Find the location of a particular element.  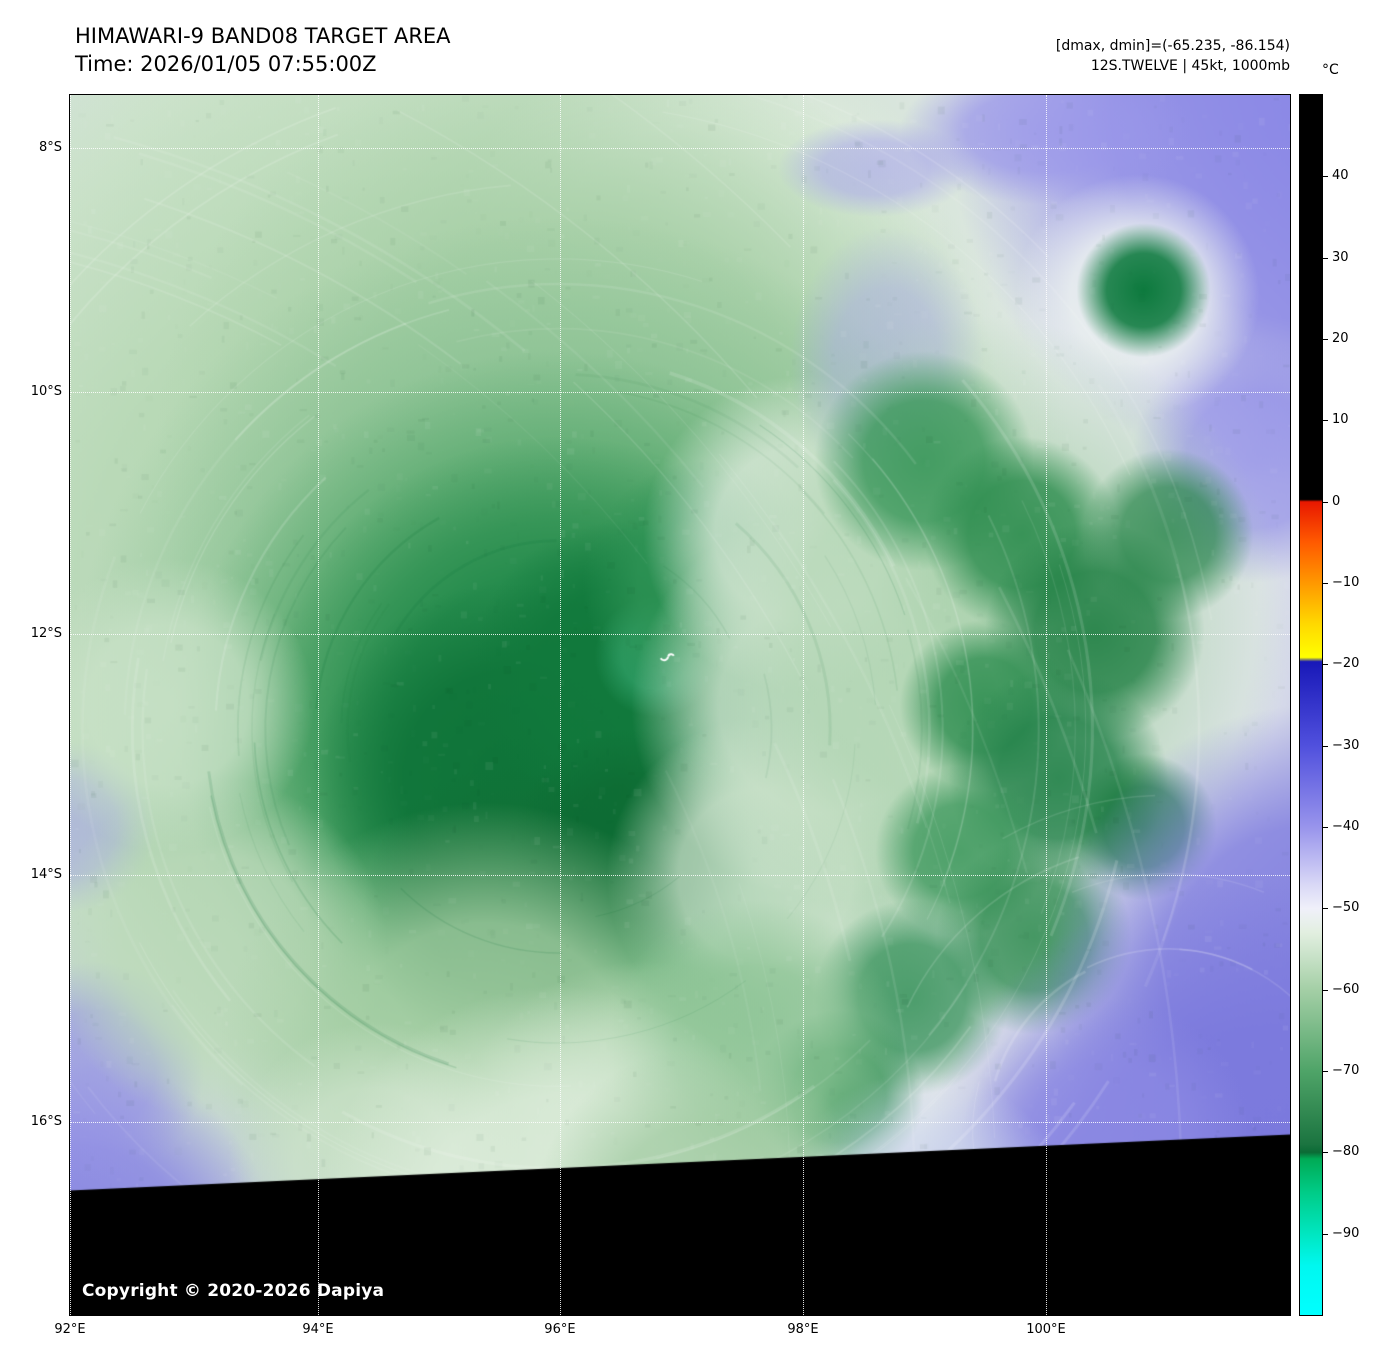

colorbar-tick-label: −60 is located at coordinates (1346, 989).